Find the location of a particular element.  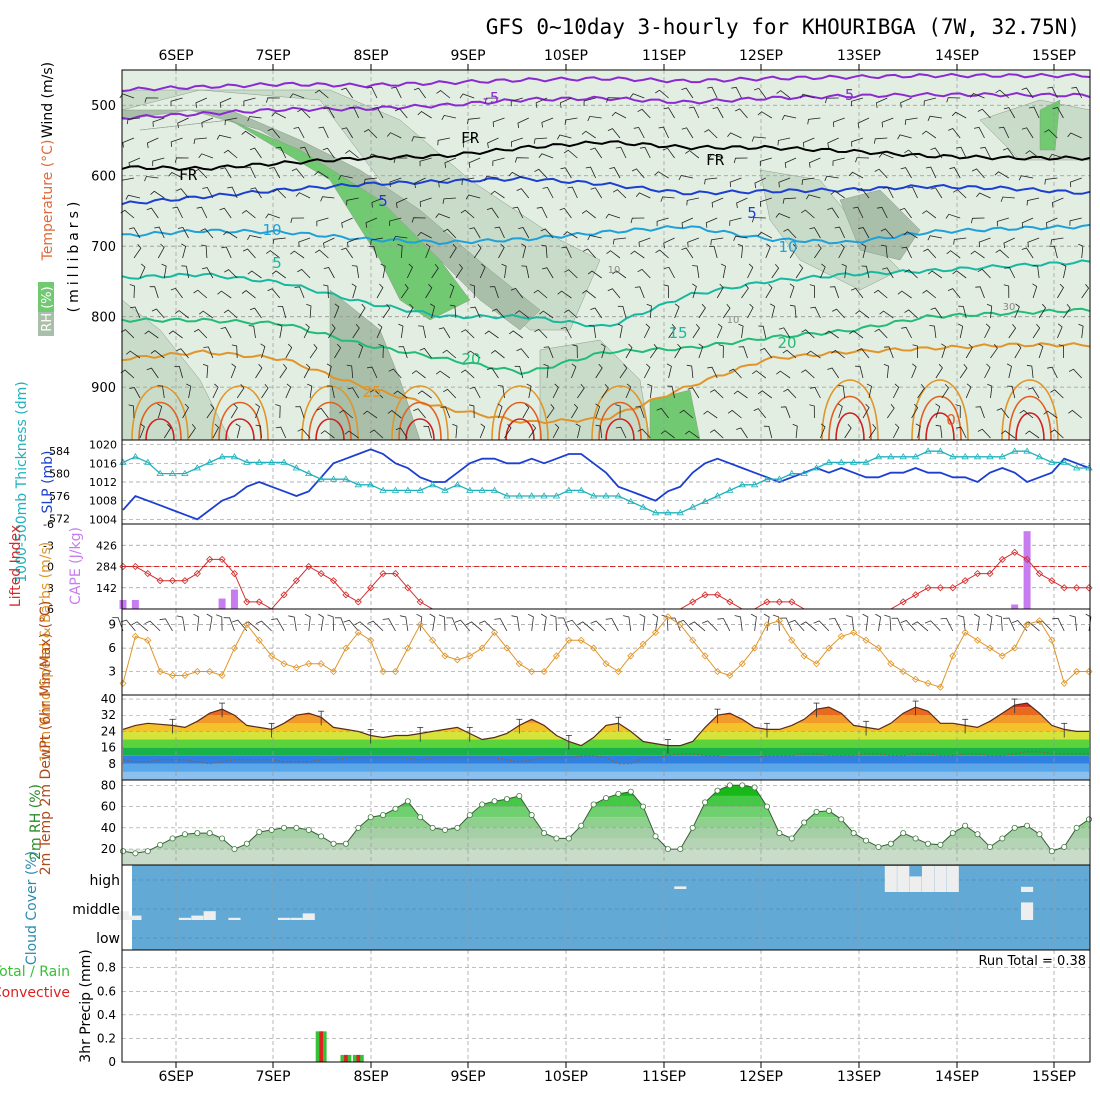

precip-tick-label: 0 is located at coordinates (112, 1062).